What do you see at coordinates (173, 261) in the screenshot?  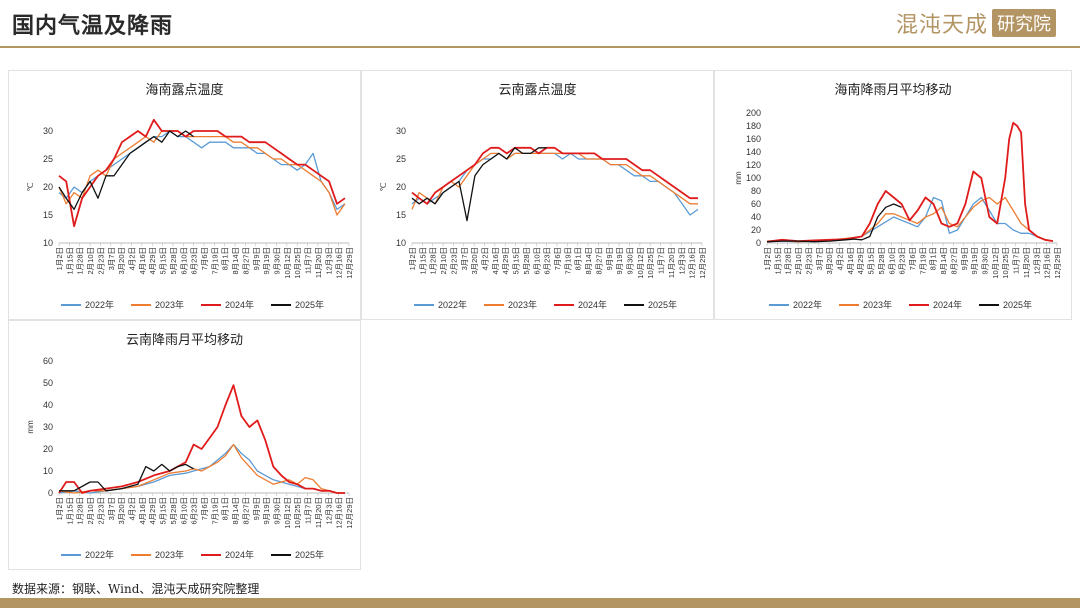 I see `x-tick-label: 5月28日` at bounding box center [173, 261].